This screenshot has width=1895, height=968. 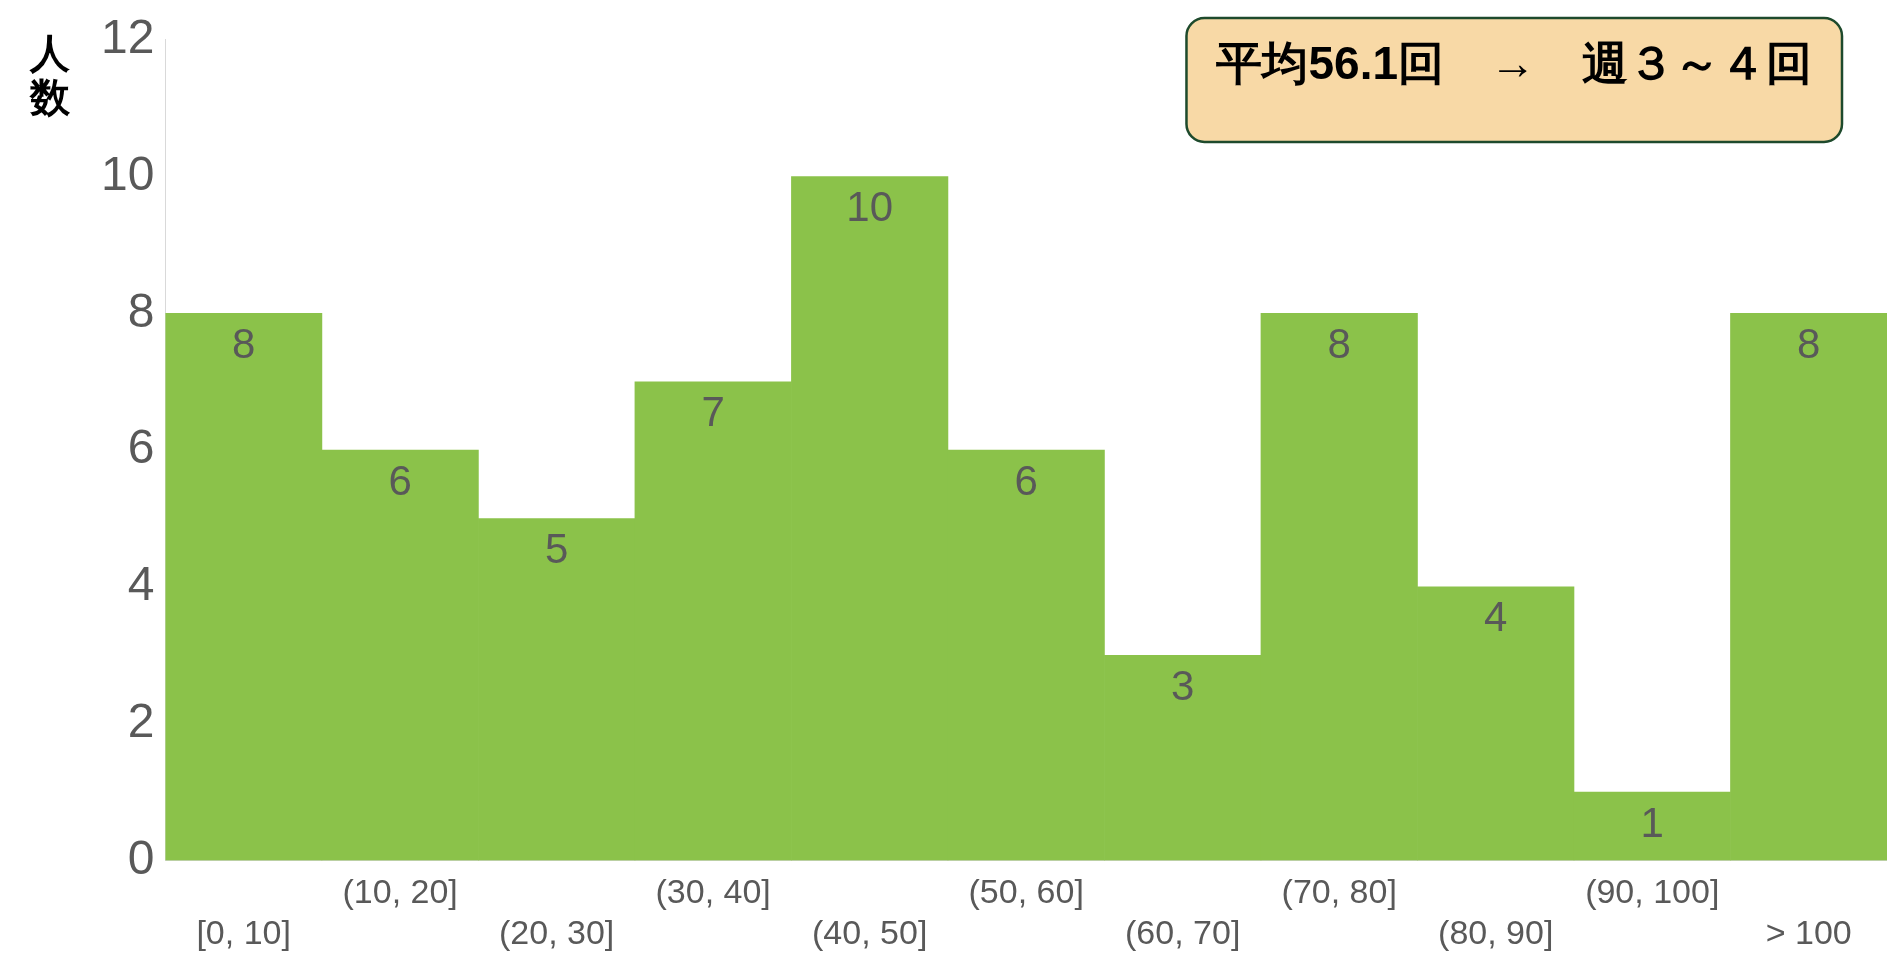 I want to click on y-tick-label: 10, so click(x=128, y=173).